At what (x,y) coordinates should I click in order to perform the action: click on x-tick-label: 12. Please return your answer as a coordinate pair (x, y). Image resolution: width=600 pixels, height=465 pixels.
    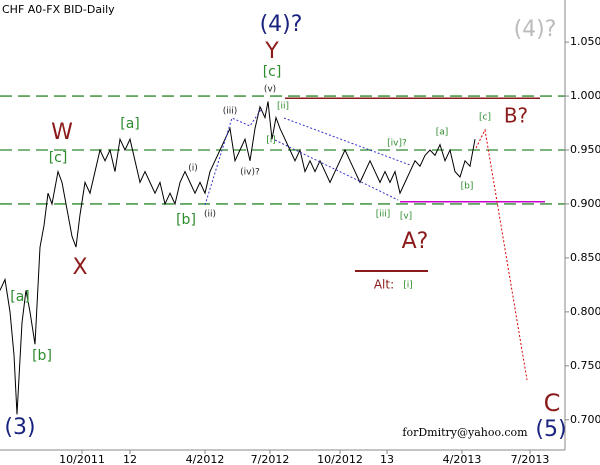
    Looking at the image, I should click on (130, 459).